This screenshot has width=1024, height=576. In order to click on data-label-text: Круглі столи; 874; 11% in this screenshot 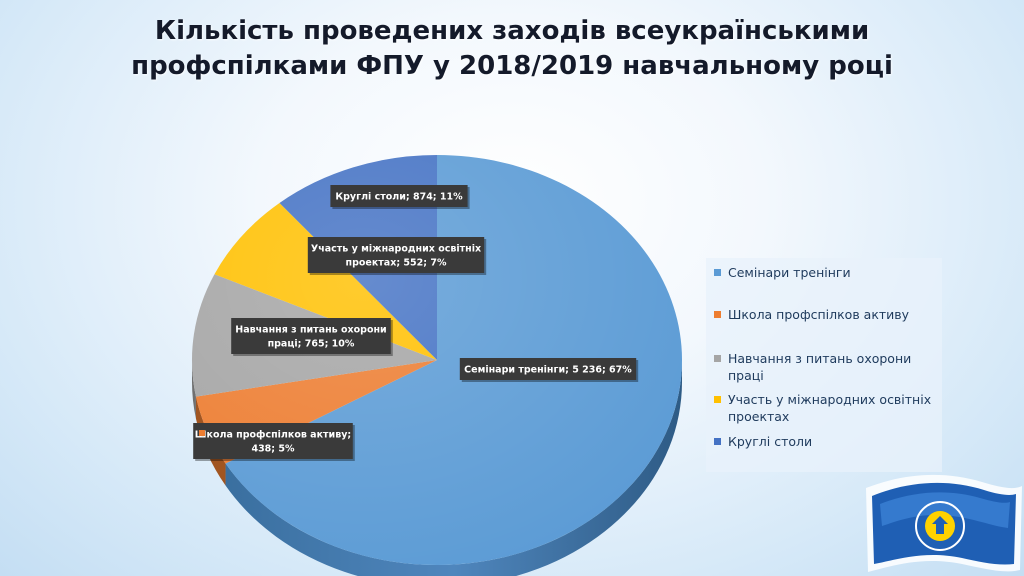, I will do `click(399, 197)`.